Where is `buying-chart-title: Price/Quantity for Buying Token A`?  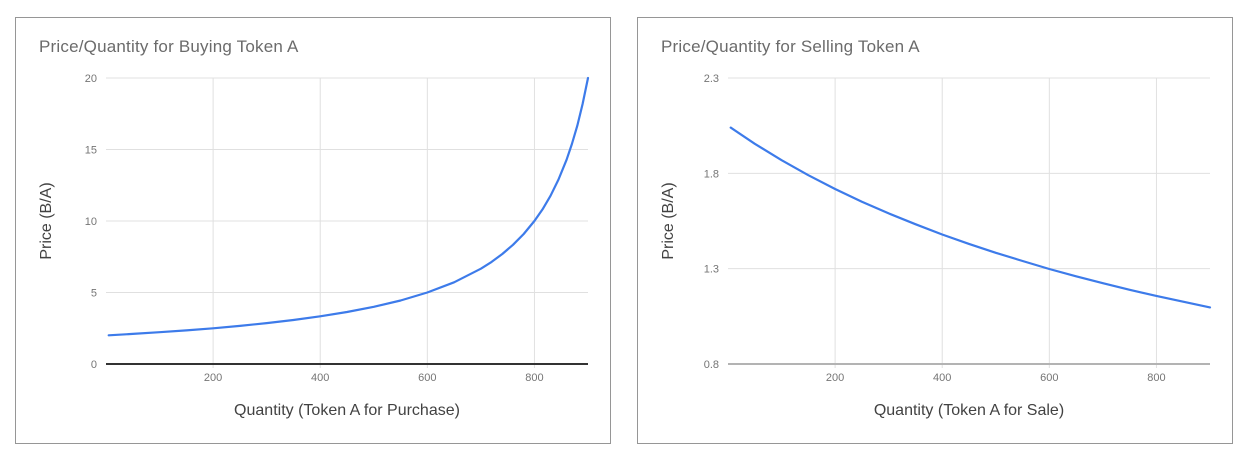 buying-chart-title: Price/Quantity for Buying Token A is located at coordinates (169, 46).